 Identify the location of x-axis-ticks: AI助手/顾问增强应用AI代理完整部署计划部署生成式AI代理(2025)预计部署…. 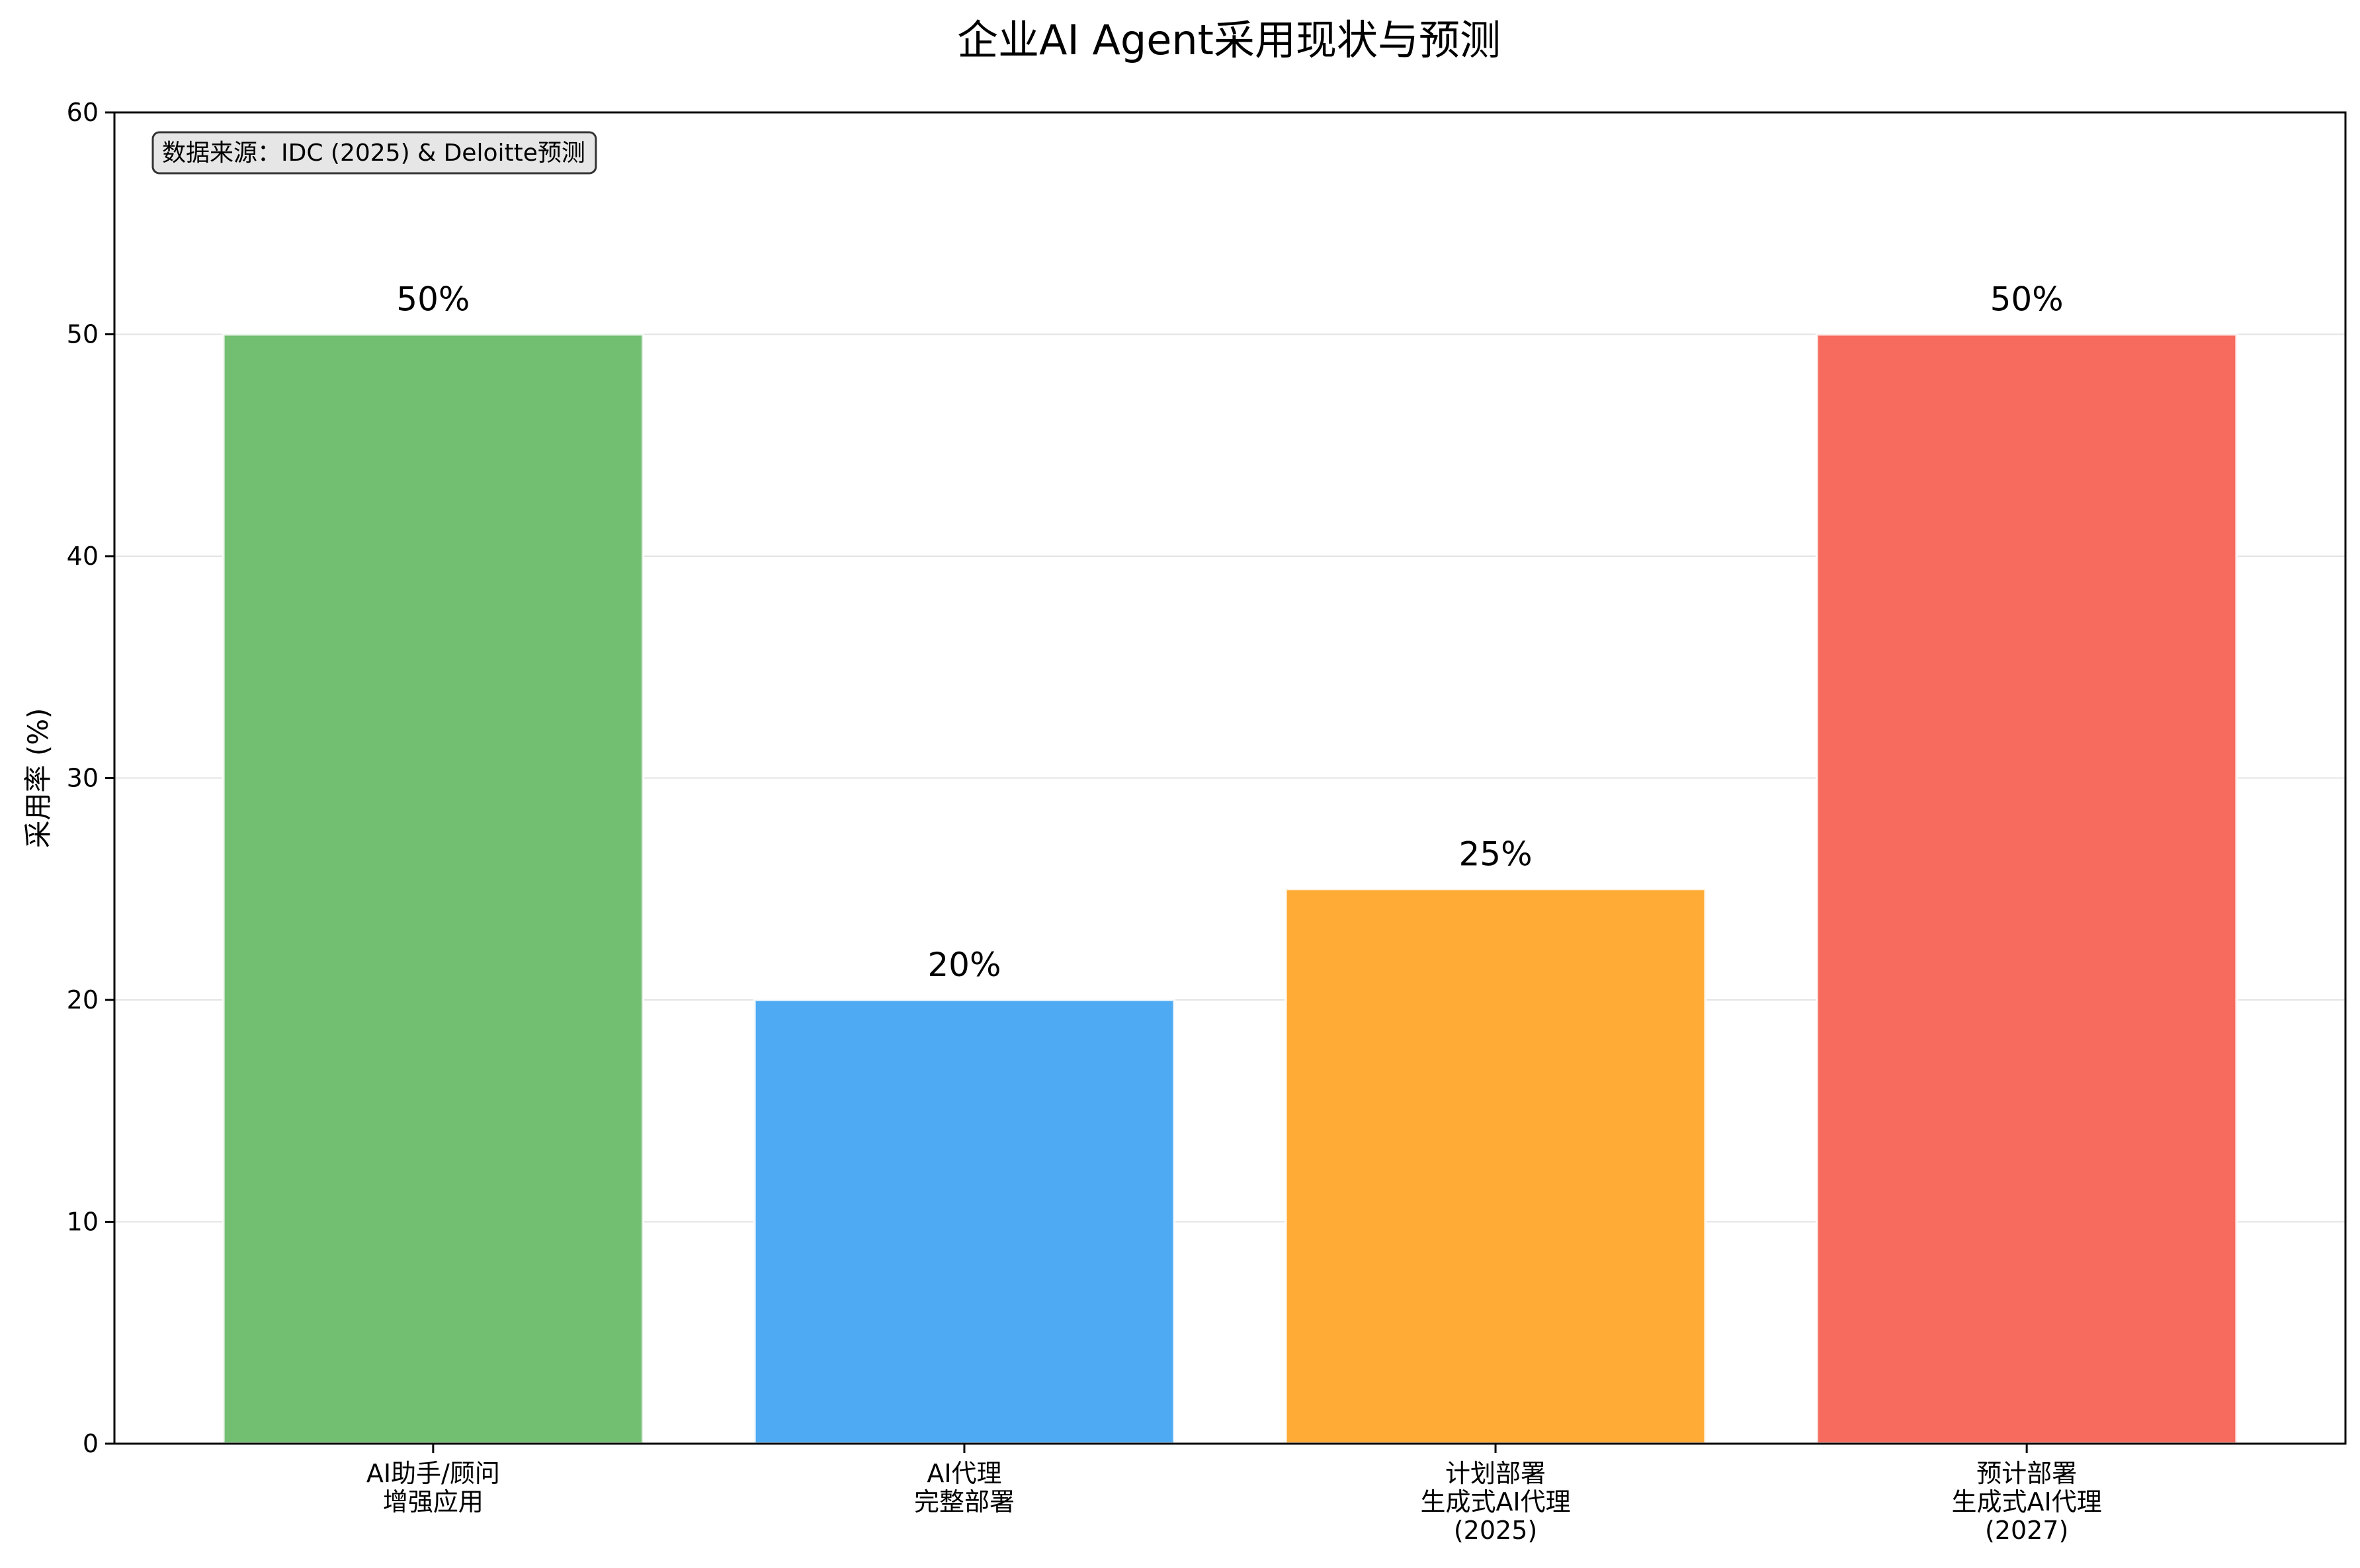
(1234, 1494).